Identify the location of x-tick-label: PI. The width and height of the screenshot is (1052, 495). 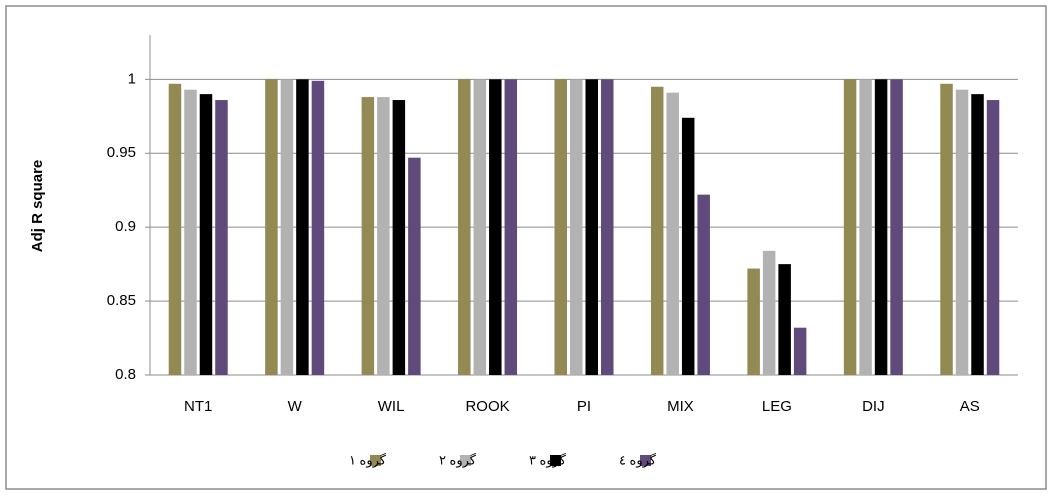
(584, 406).